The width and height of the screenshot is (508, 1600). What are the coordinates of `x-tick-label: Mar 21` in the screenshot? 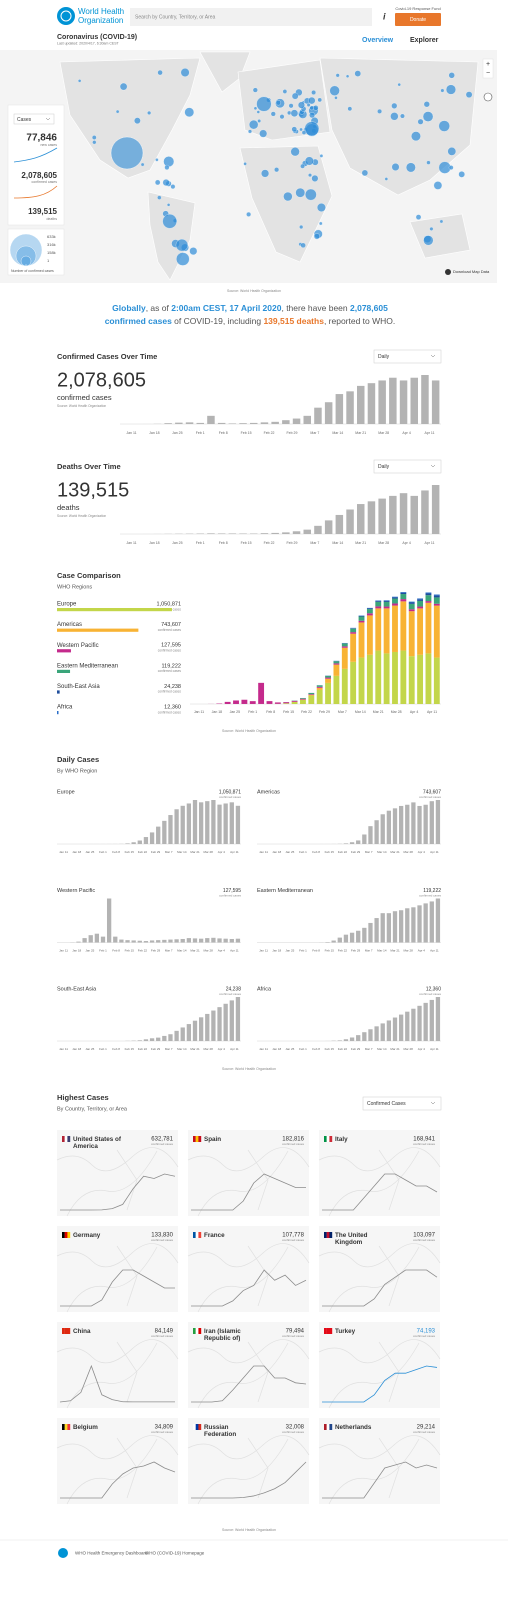 It's located at (360, 433).